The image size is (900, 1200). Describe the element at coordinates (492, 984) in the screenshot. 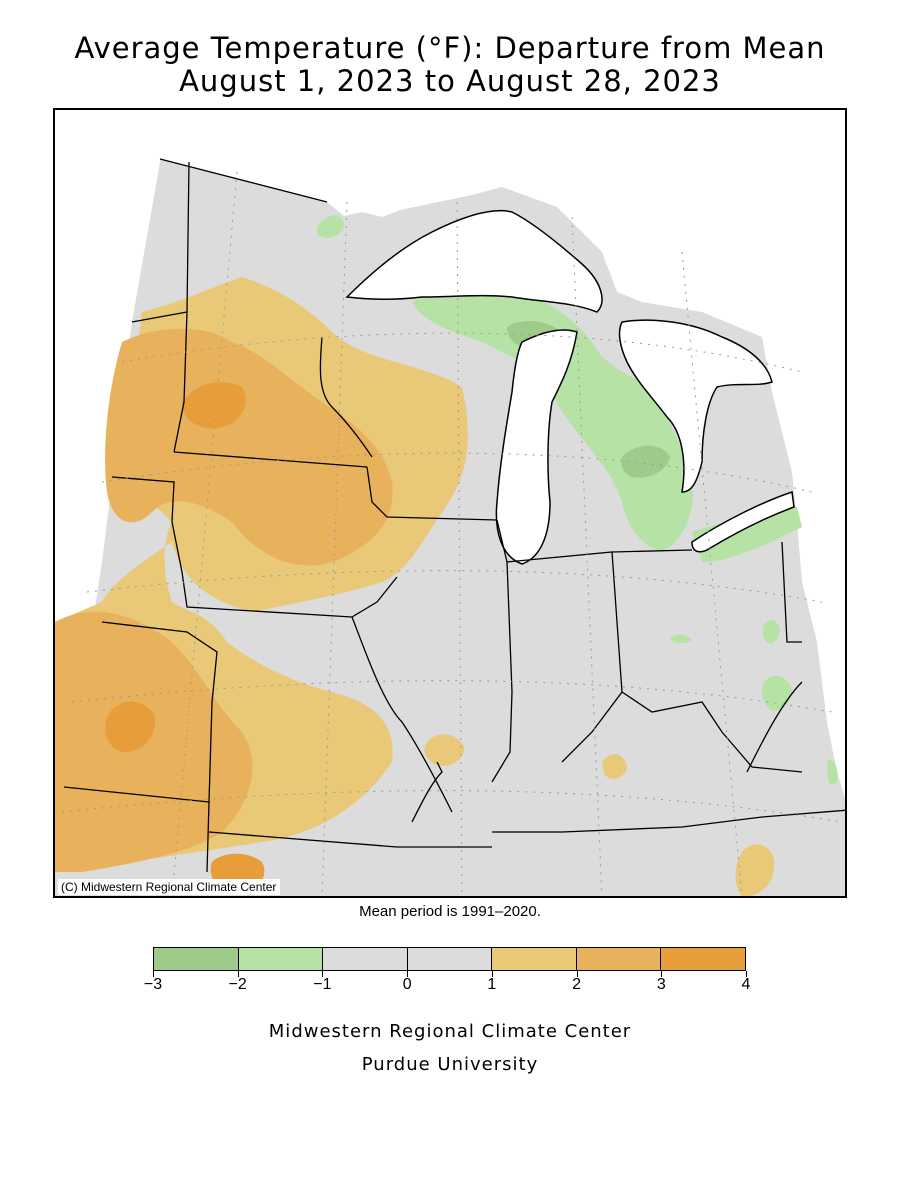

I see `legend-tick-label: 1` at that location.